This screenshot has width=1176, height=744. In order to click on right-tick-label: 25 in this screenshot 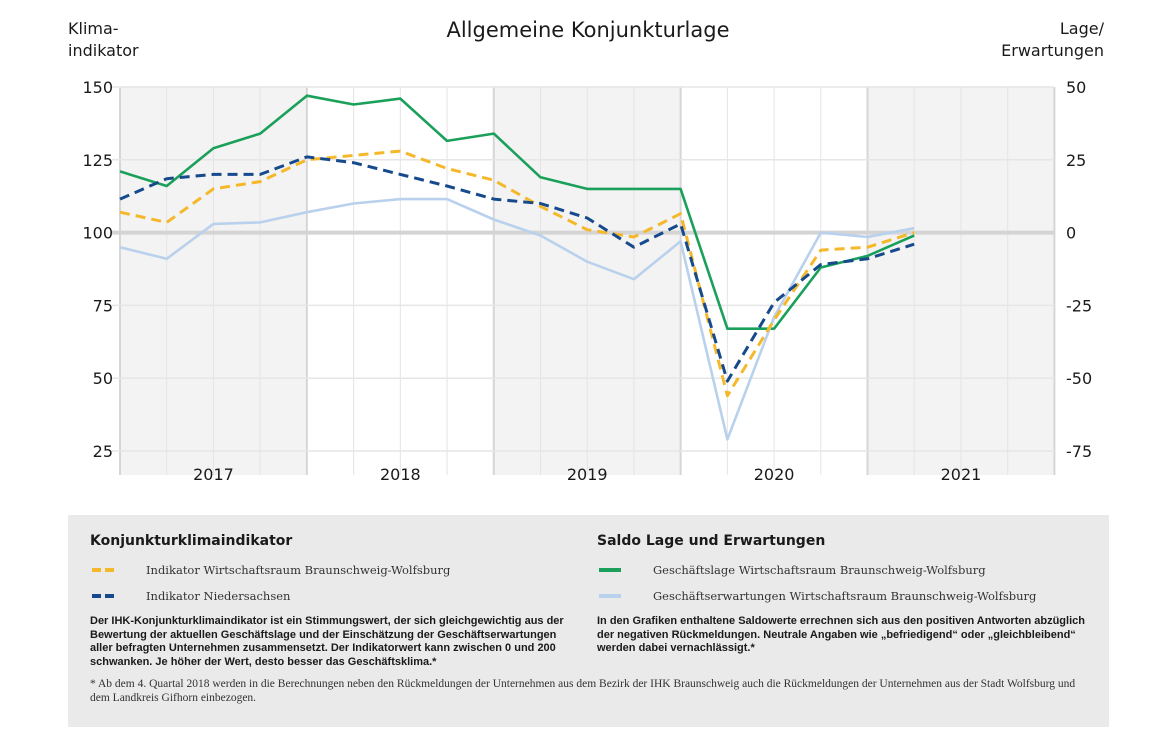, I will do `click(1076, 160)`.